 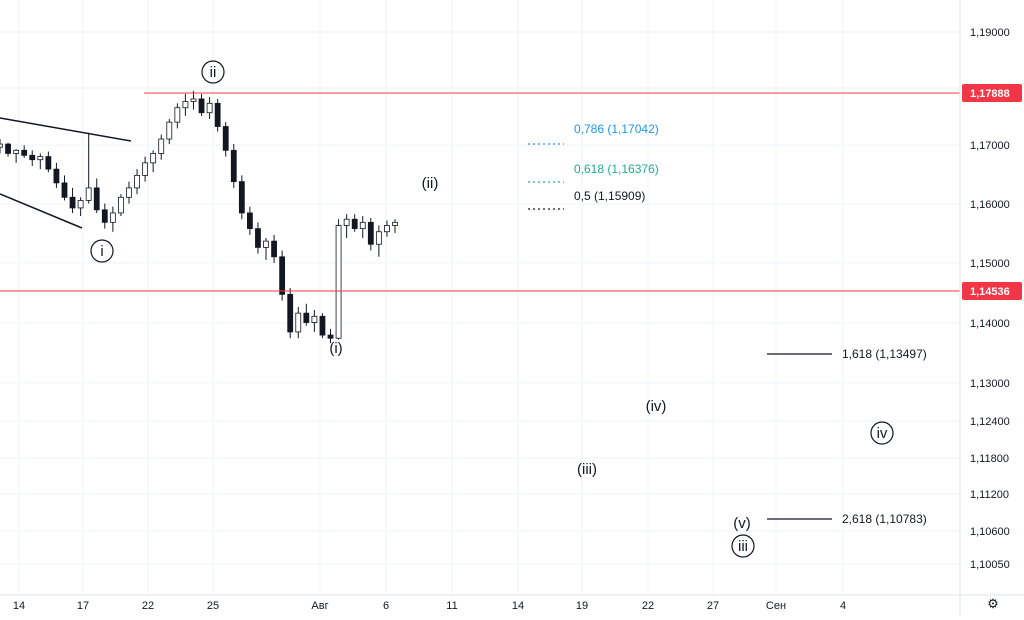 I want to click on price-tick-label: 1,14000, so click(x=990, y=324).